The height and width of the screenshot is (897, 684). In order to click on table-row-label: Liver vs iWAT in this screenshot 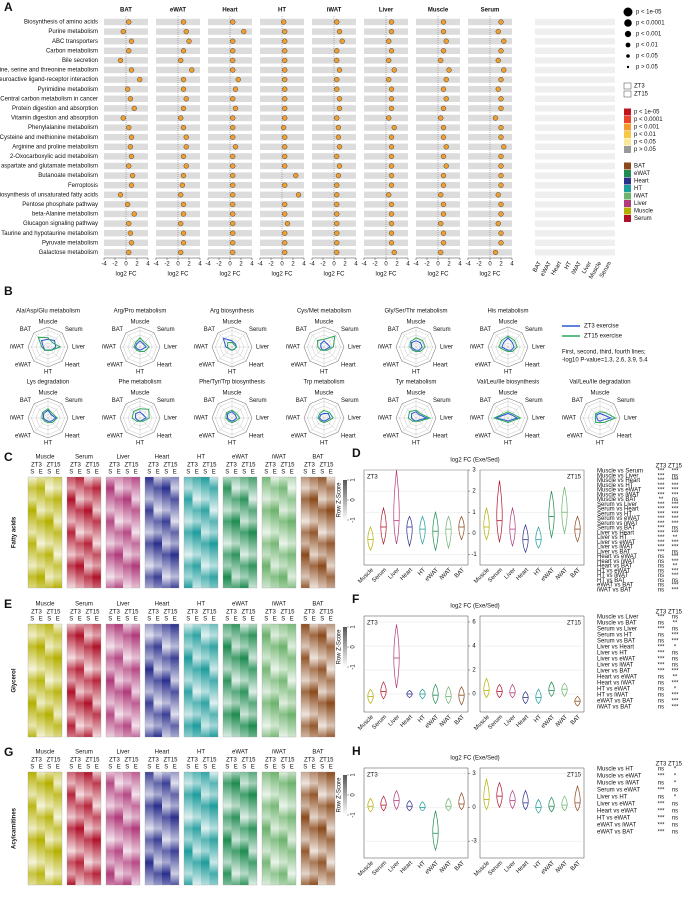, I will do `click(615, 666)`.